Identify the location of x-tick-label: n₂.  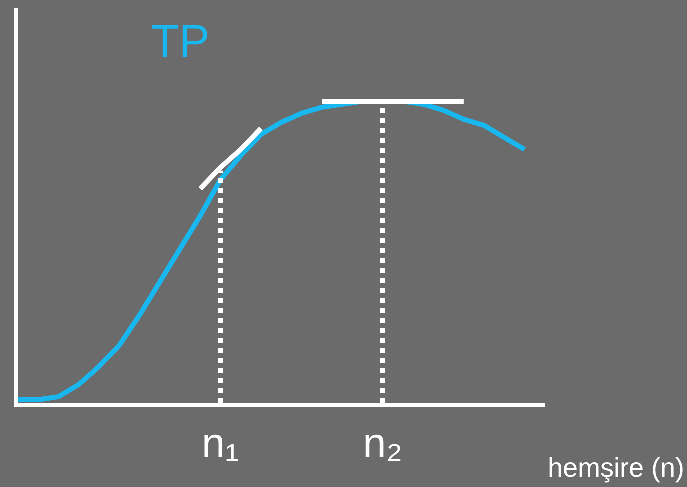
(383, 442).